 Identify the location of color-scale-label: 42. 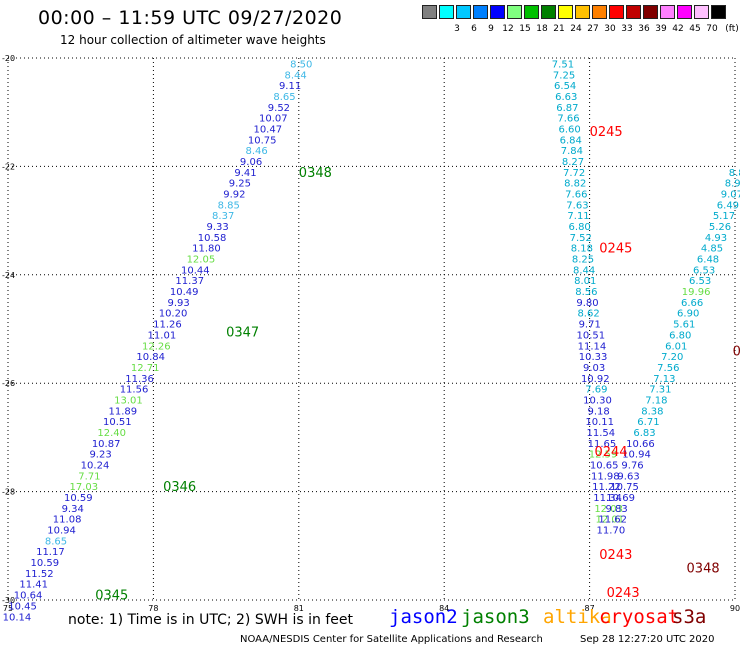
(678, 29).